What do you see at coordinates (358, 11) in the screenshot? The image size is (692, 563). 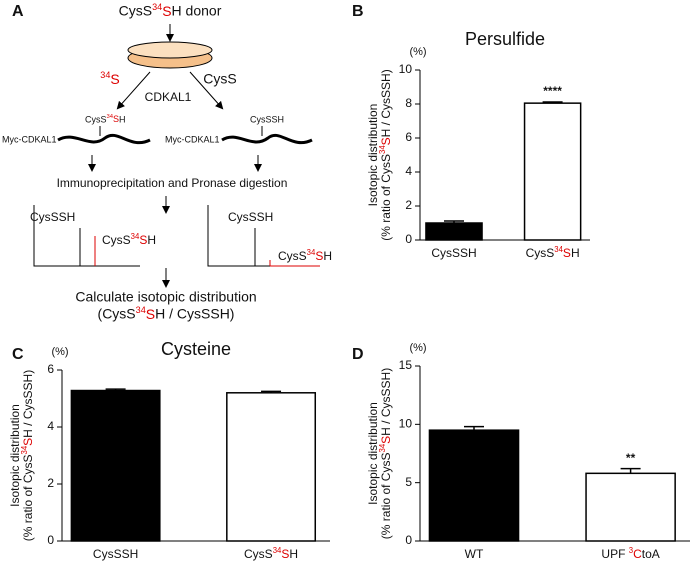 I see `panel-label: B` at bounding box center [358, 11].